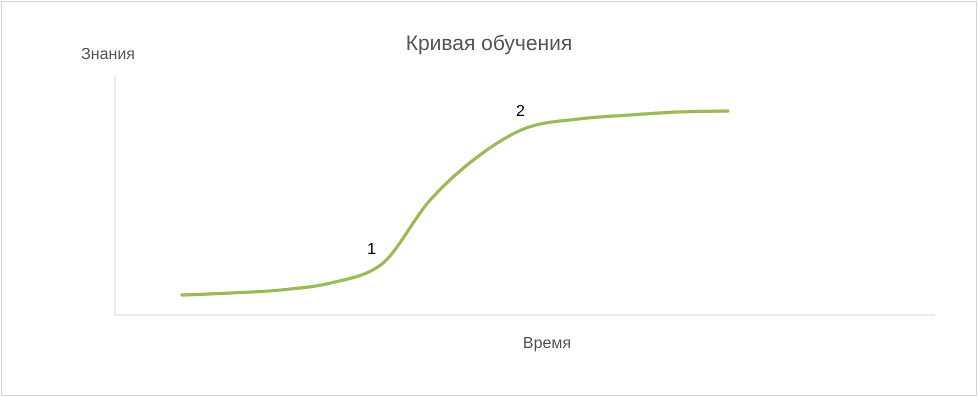 This screenshot has height=397, width=978. I want to click on annotation: 2, so click(520, 111).